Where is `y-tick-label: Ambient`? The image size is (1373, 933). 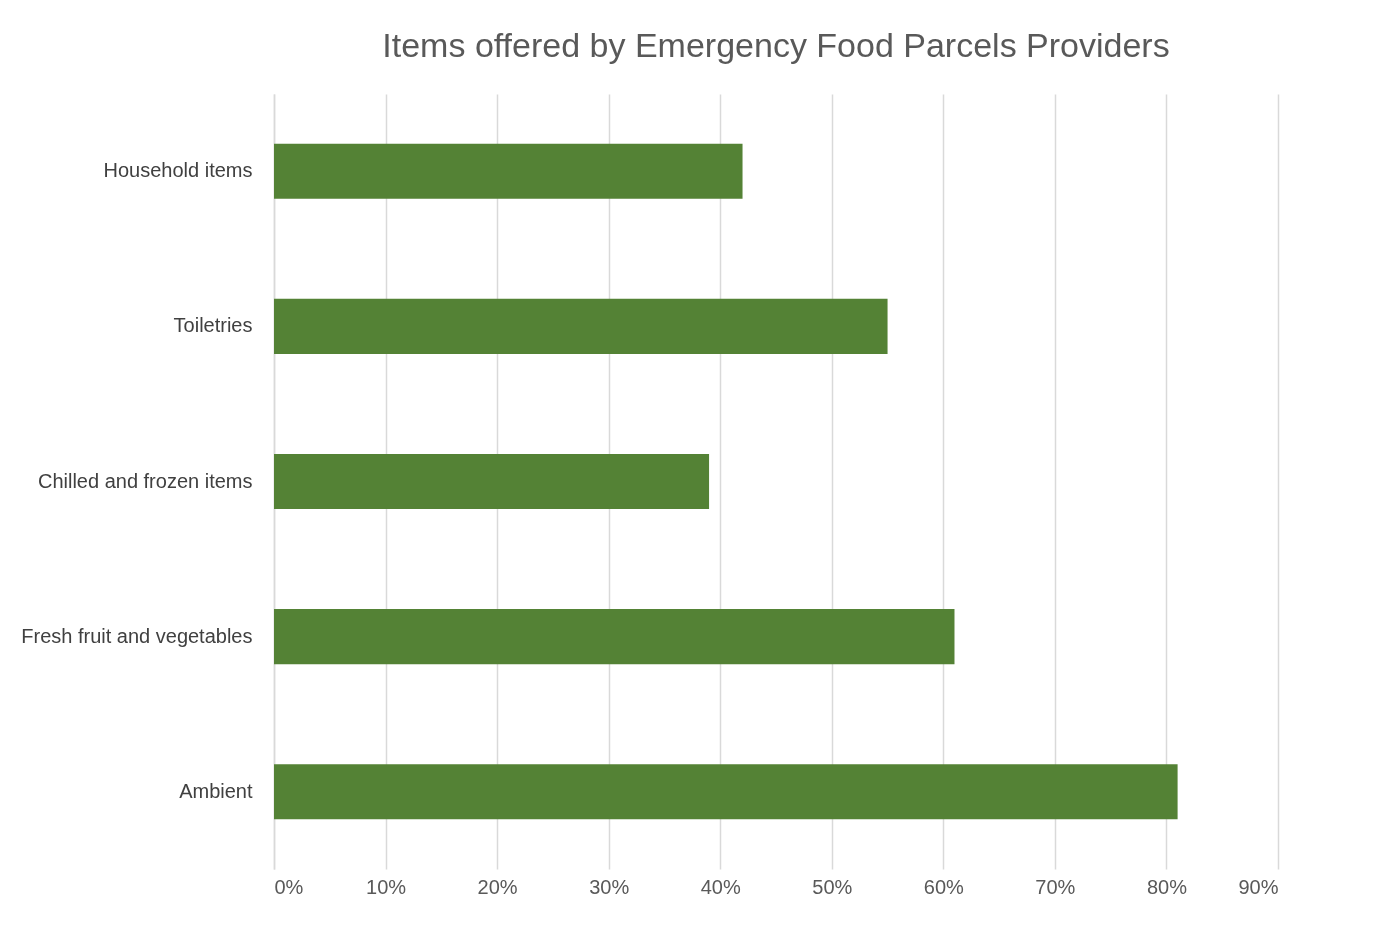 y-tick-label: Ambient is located at coordinates (216, 790).